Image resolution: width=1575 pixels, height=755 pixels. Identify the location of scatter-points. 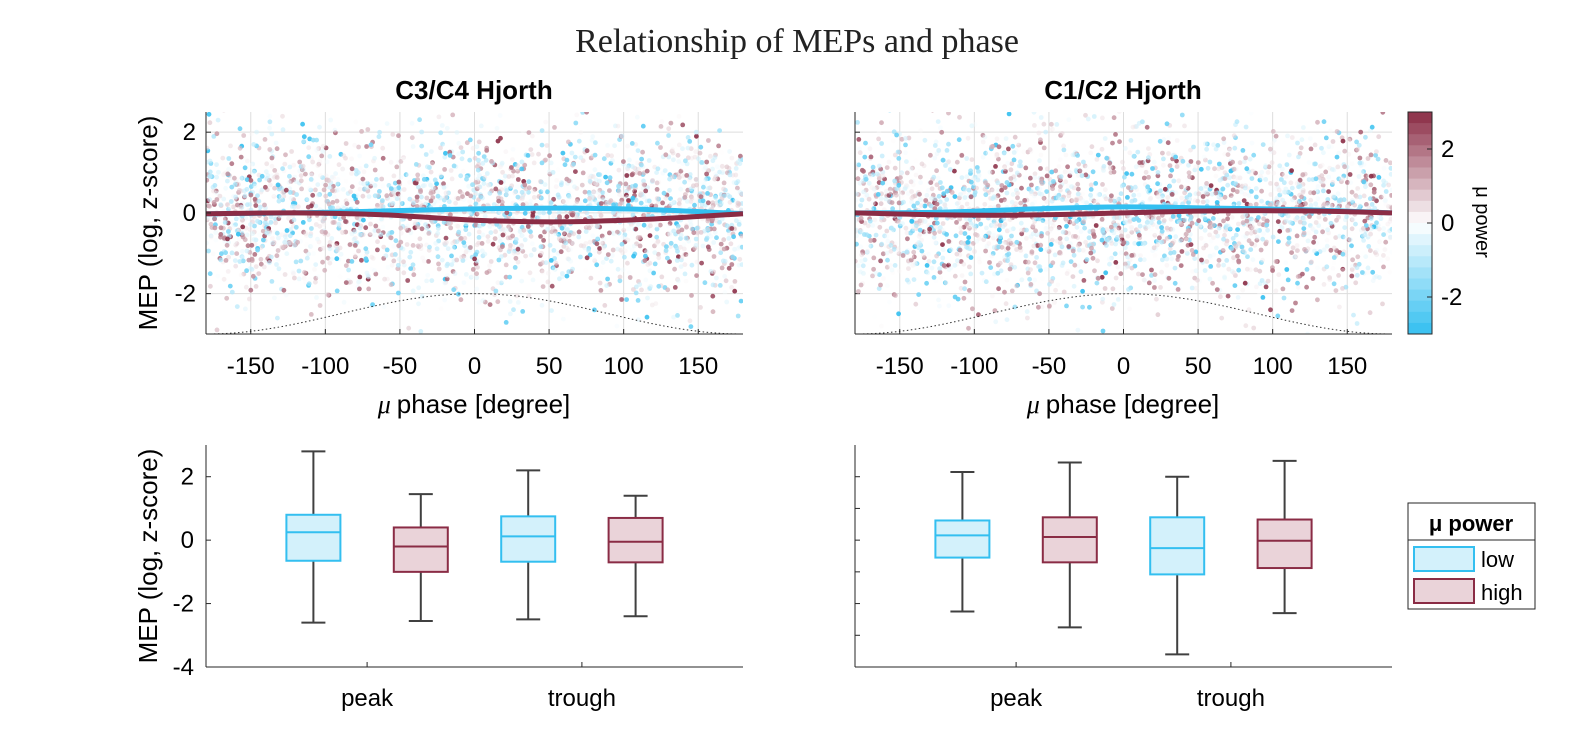
(1123, 223).